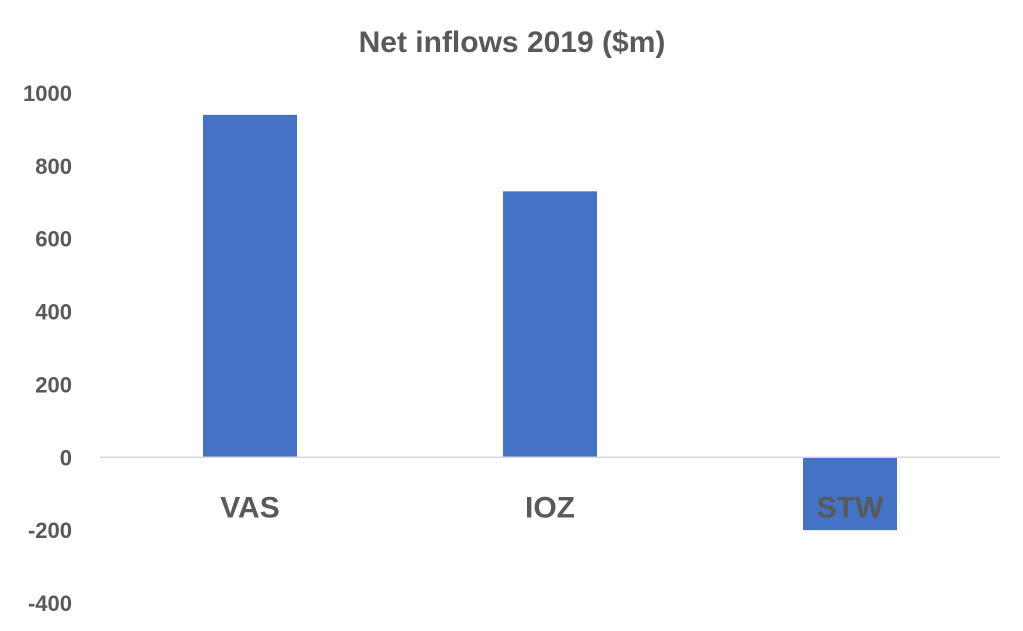 The height and width of the screenshot is (631, 1023). I want to click on category-label-stw: STW, so click(850, 507).